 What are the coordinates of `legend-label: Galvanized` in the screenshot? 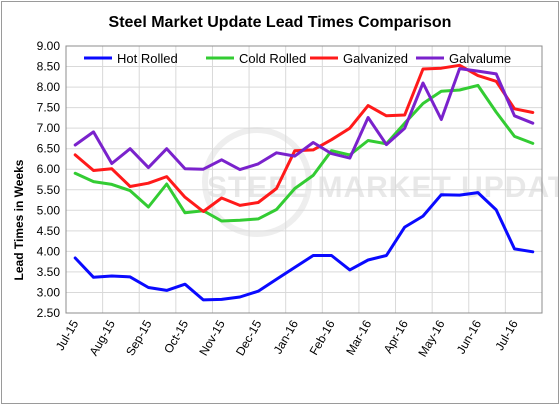 It's located at (375, 58).